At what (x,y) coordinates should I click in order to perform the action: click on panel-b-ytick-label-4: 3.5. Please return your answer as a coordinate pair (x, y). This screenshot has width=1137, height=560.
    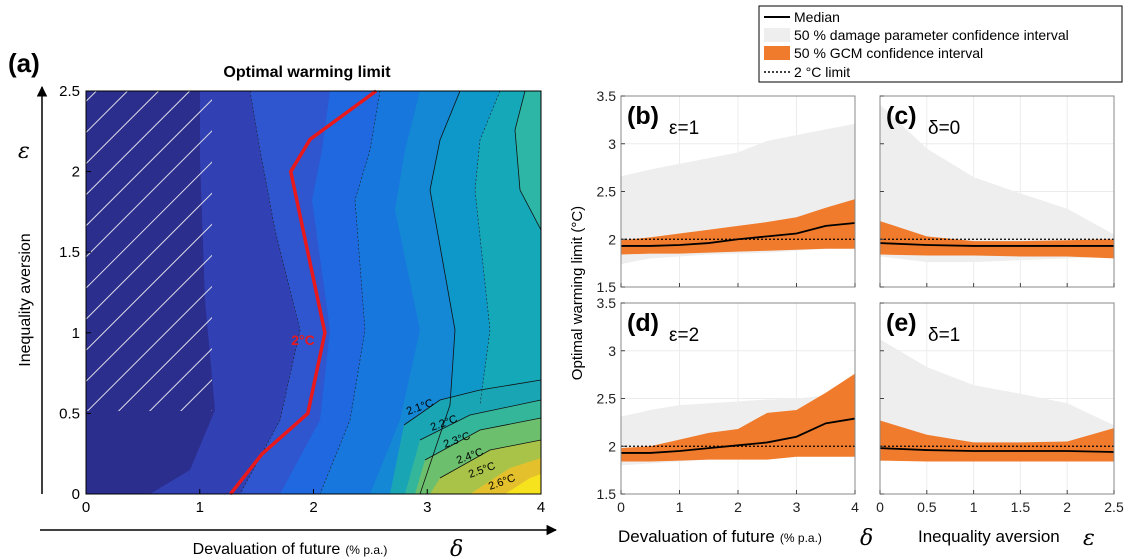
    Looking at the image, I should click on (607, 96).